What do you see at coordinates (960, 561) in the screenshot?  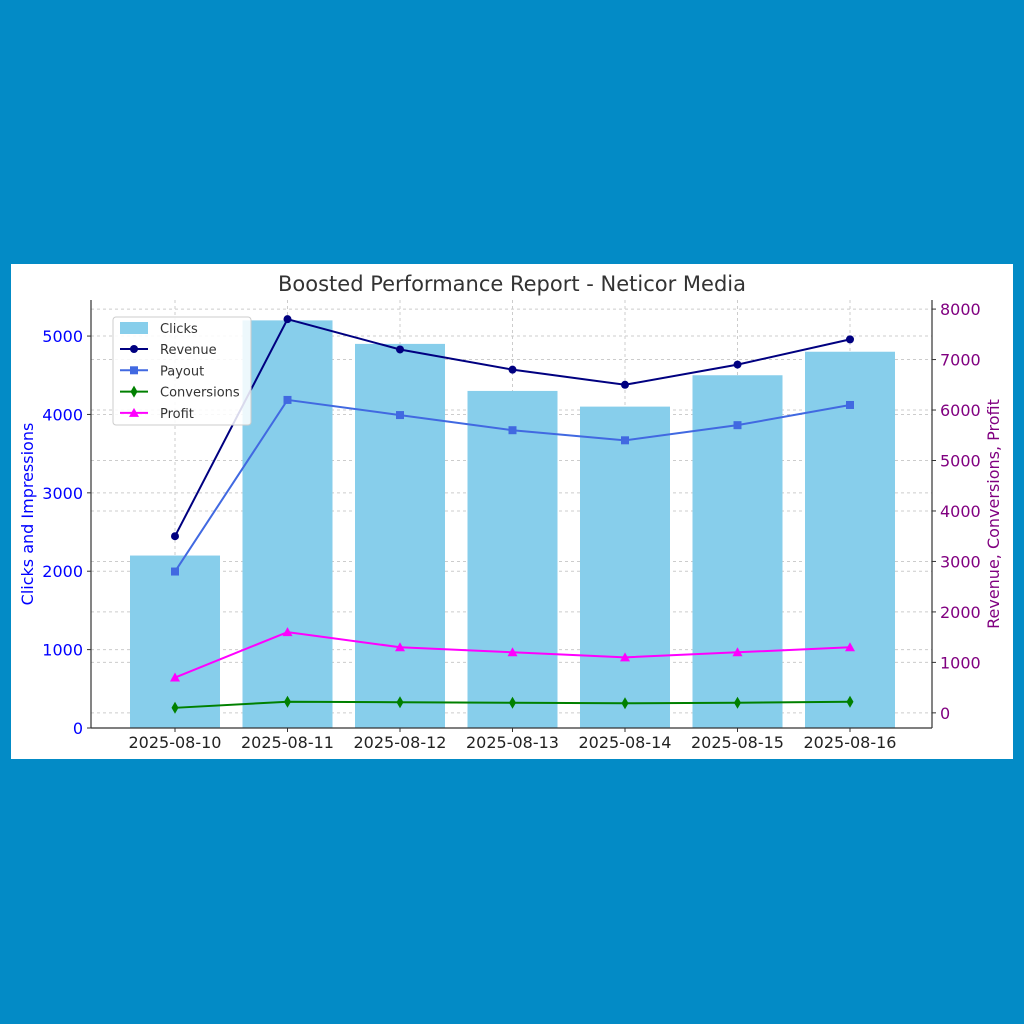 I see `y2-tick-label: 3000` at bounding box center [960, 561].